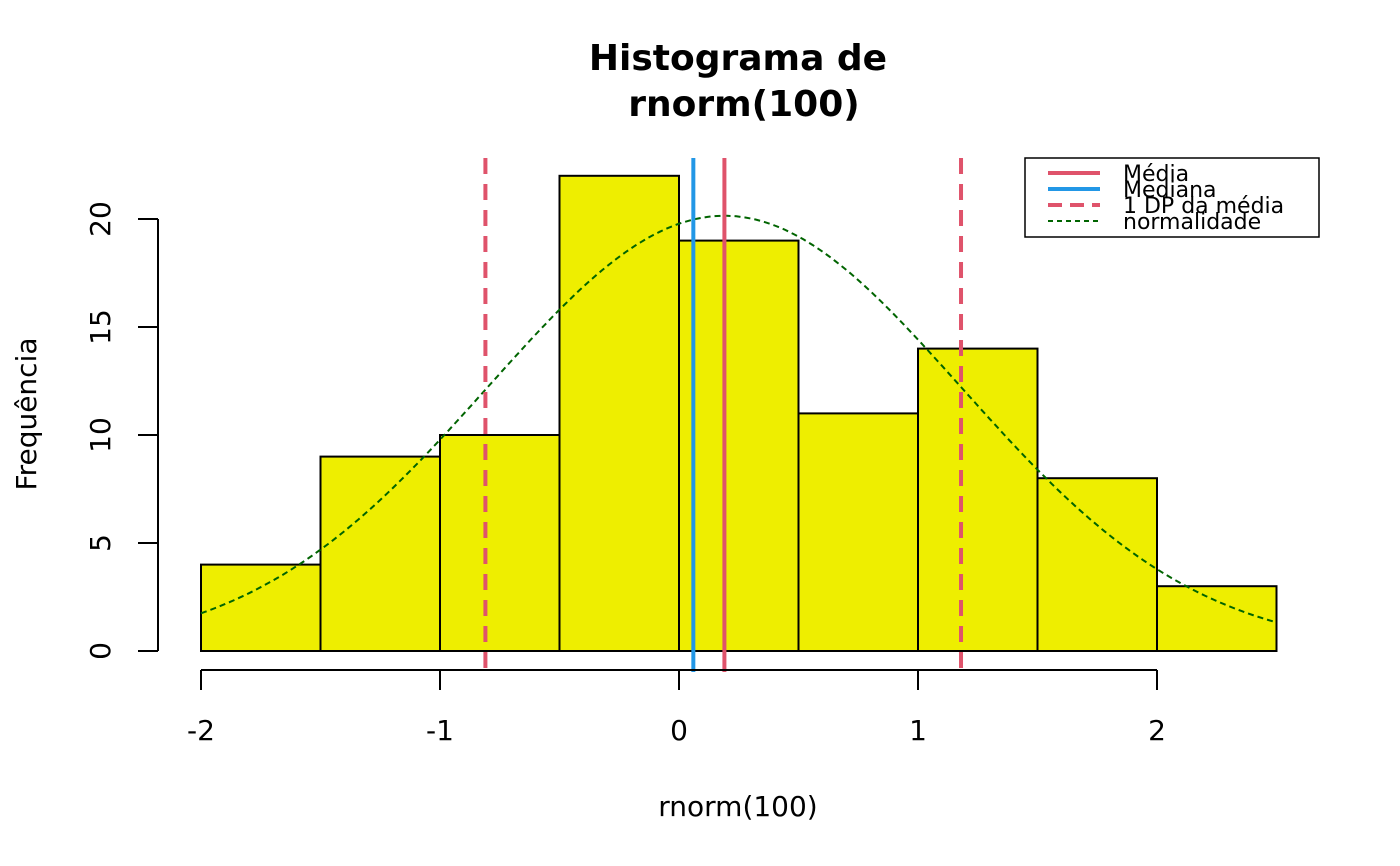  What do you see at coordinates (679, 730) in the screenshot?
I see `x-tick-label: 0` at bounding box center [679, 730].